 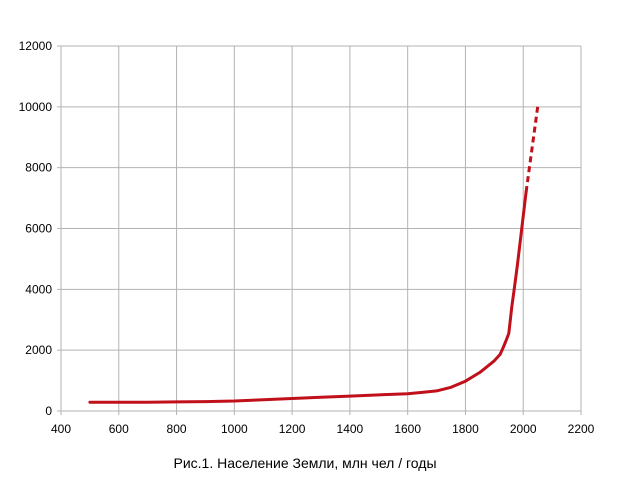 What do you see at coordinates (350, 429) in the screenshot?
I see `x-tick-label-1400: 1400` at bounding box center [350, 429].